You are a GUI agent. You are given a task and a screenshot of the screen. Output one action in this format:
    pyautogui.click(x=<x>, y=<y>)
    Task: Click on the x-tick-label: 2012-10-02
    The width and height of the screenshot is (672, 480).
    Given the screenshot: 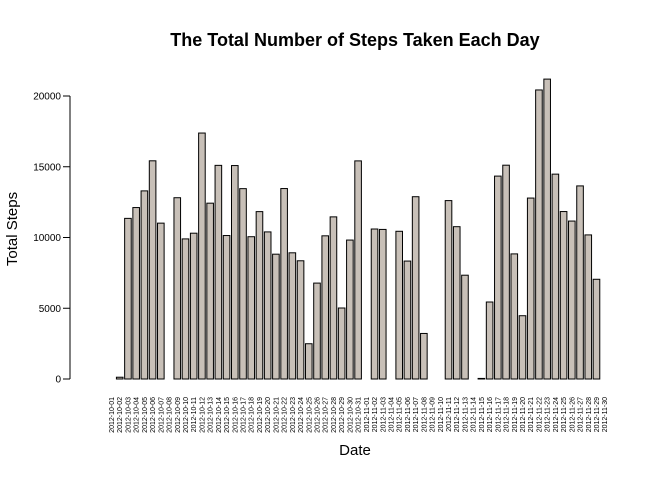 What is the action you would take?
    pyautogui.click(x=120, y=415)
    